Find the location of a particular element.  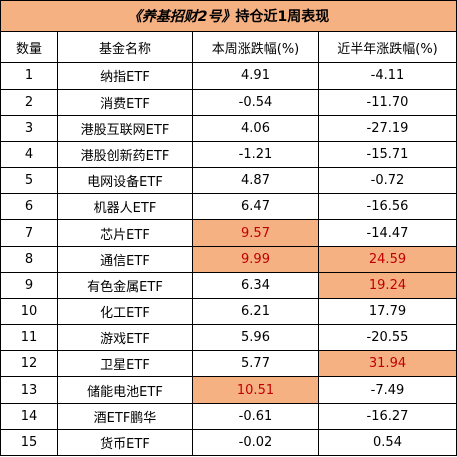

table-row: 12 卫星ETF 5.77 31.94 is located at coordinates (228, 364).